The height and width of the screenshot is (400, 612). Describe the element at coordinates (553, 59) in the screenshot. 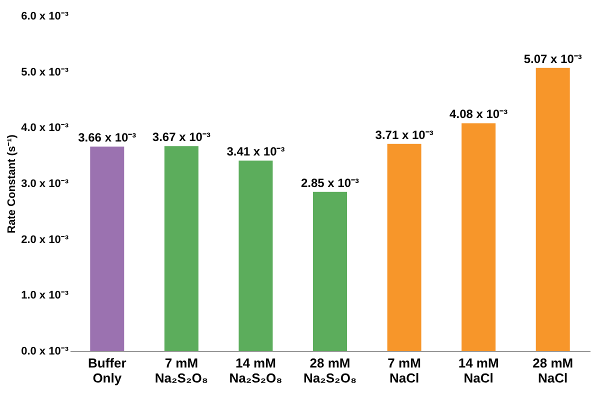

I see `data-label: 5.07 x 10⁻³` at that location.